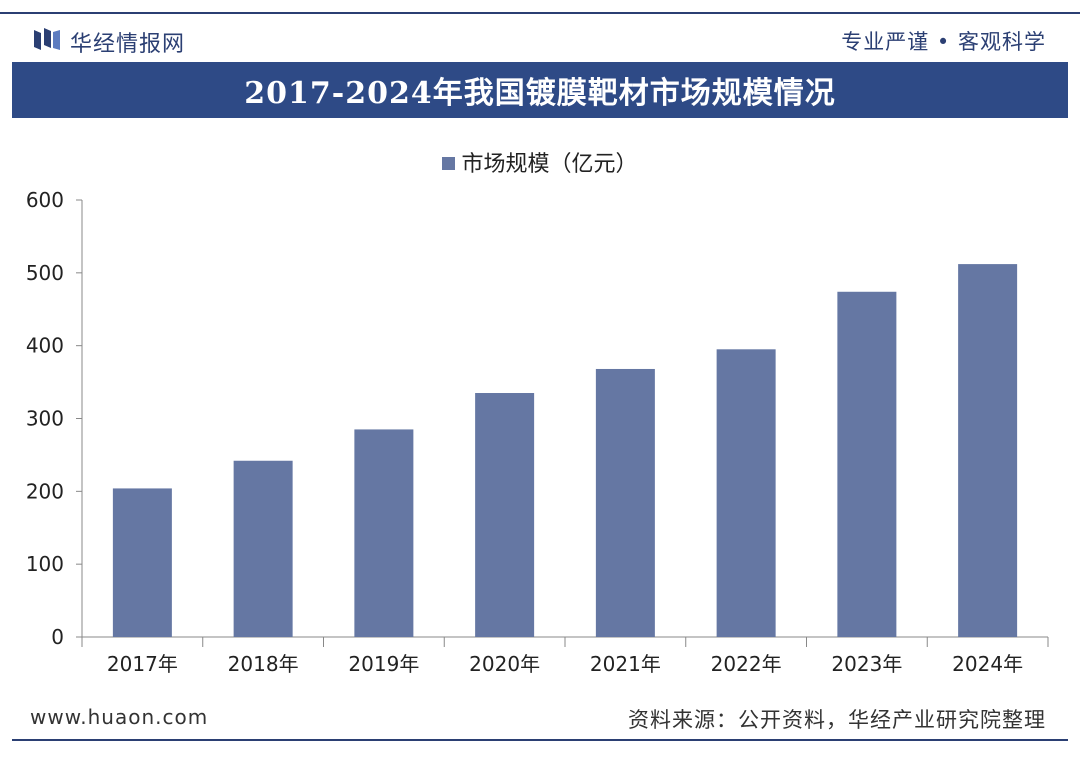 The image size is (1080, 758). I want to click on x-tick-label: 2019年, so click(383, 664).